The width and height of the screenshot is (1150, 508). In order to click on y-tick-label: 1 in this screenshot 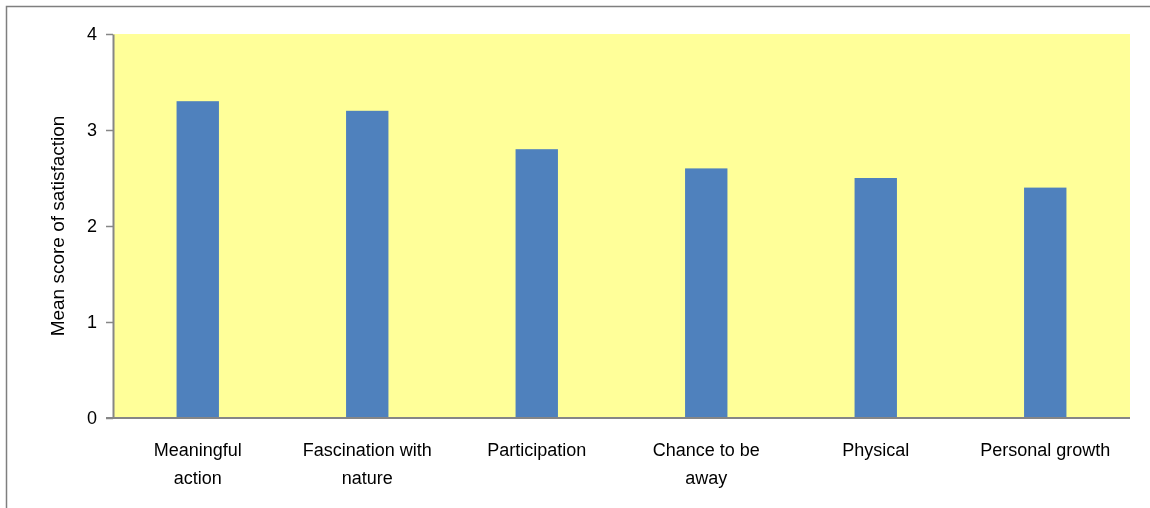, I will do `click(91, 322)`.